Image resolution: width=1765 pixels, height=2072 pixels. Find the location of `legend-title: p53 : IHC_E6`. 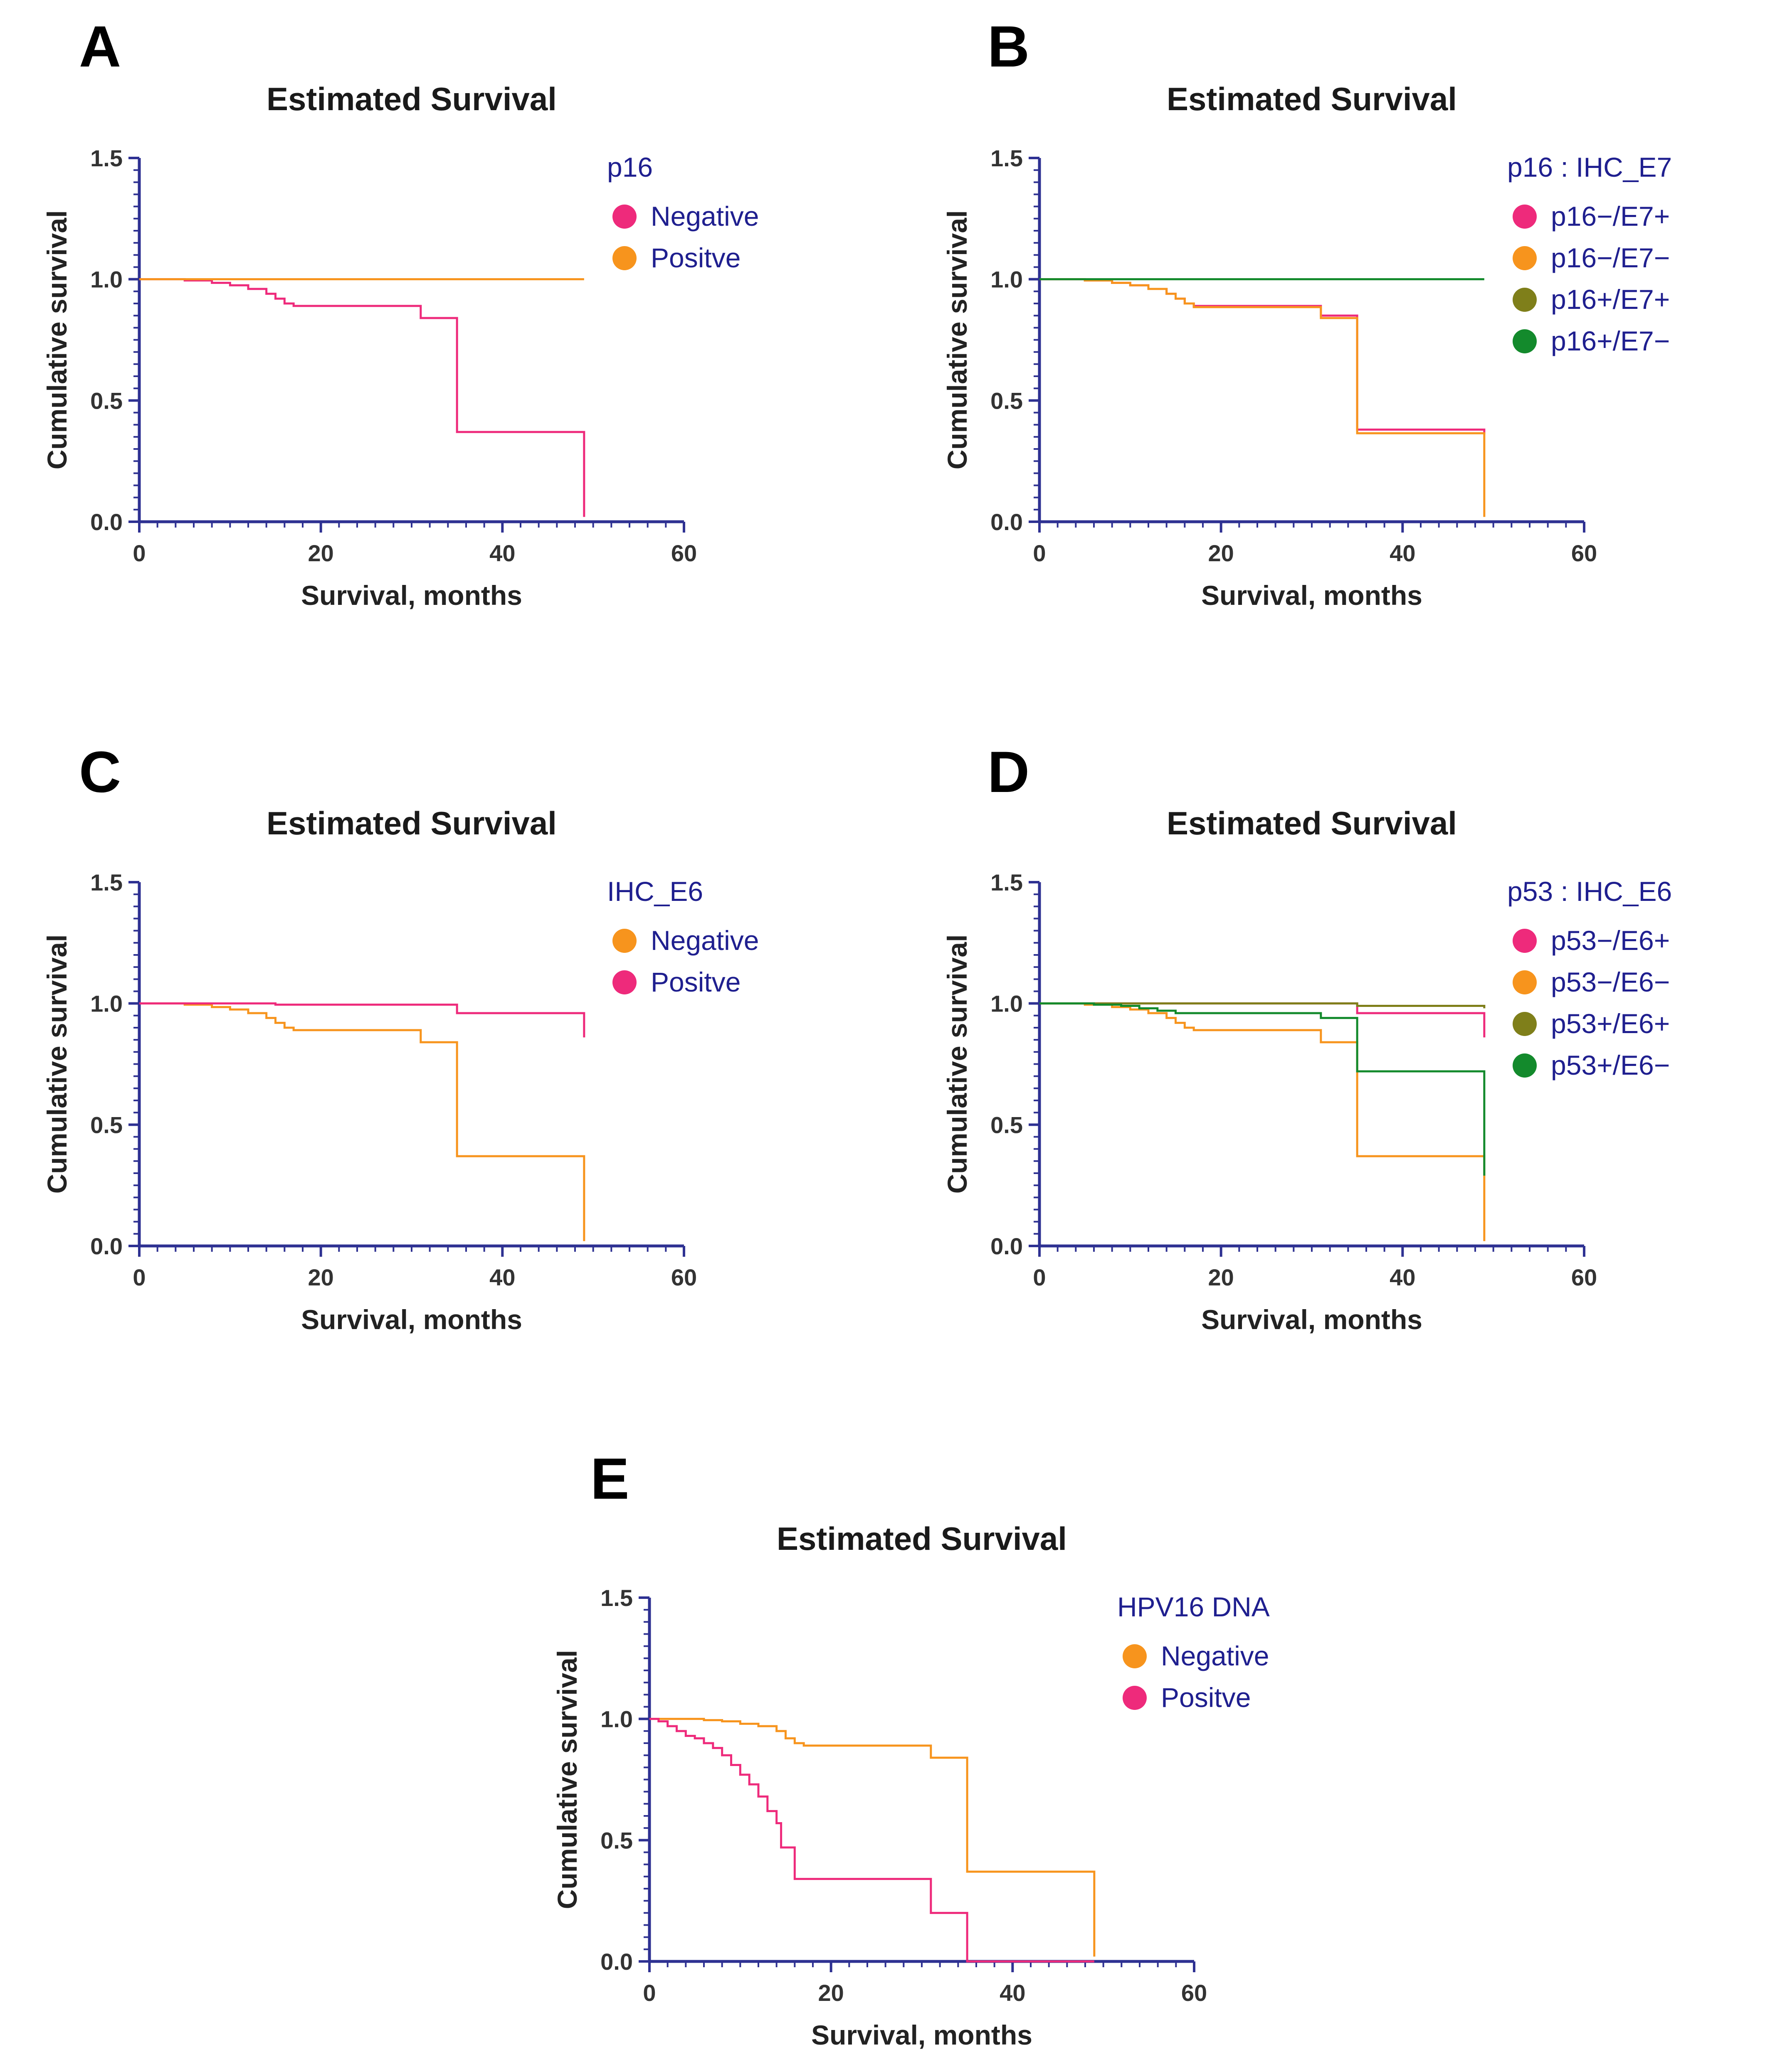

legend-title: p53 : IHC_E6 is located at coordinates (1589, 891).